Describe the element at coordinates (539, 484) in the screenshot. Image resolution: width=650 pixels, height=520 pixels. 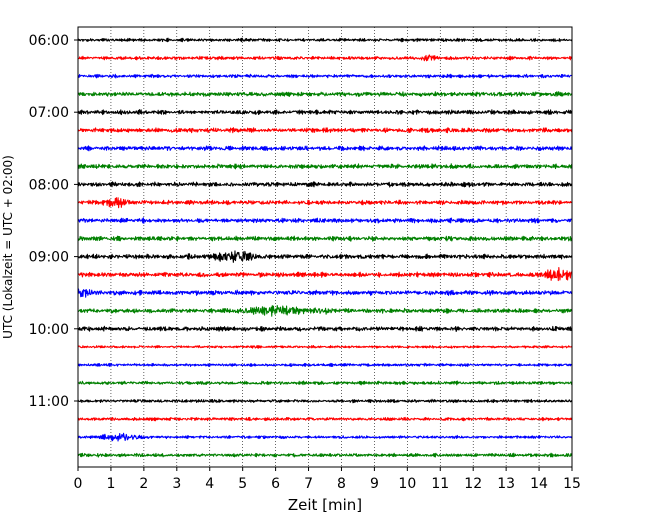
I see `x-tick-label: 14` at that location.